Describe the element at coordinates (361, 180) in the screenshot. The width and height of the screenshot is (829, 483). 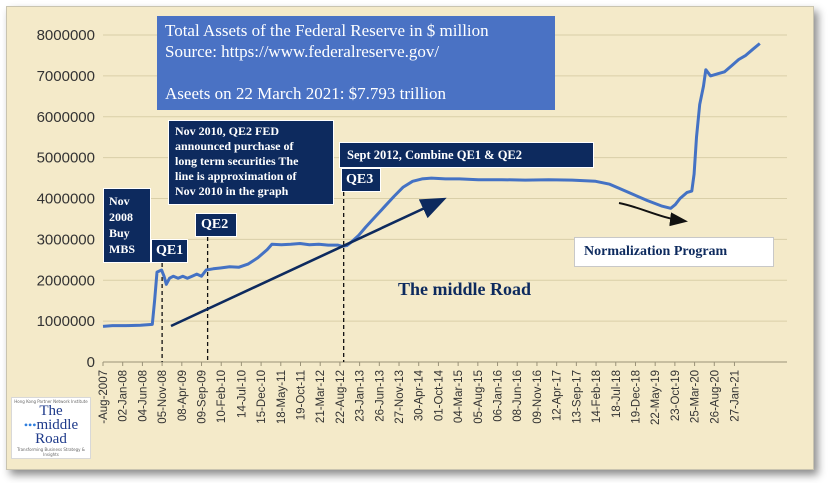
I see `qe3-label: QE3` at that location.